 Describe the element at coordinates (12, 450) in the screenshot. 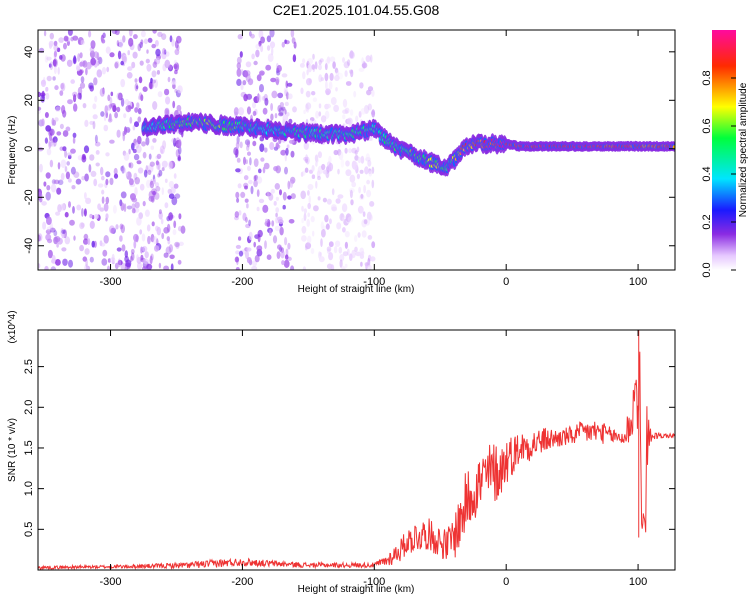

I see `snr-y-label: SNR (10 * v/v)` at that location.